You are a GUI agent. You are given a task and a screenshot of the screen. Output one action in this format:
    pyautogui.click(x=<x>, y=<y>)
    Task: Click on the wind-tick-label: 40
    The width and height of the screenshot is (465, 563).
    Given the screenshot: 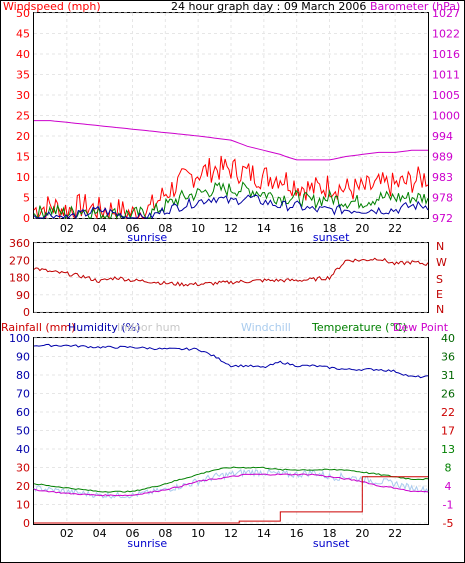 What is the action you would take?
    pyautogui.click(x=23, y=54)
    